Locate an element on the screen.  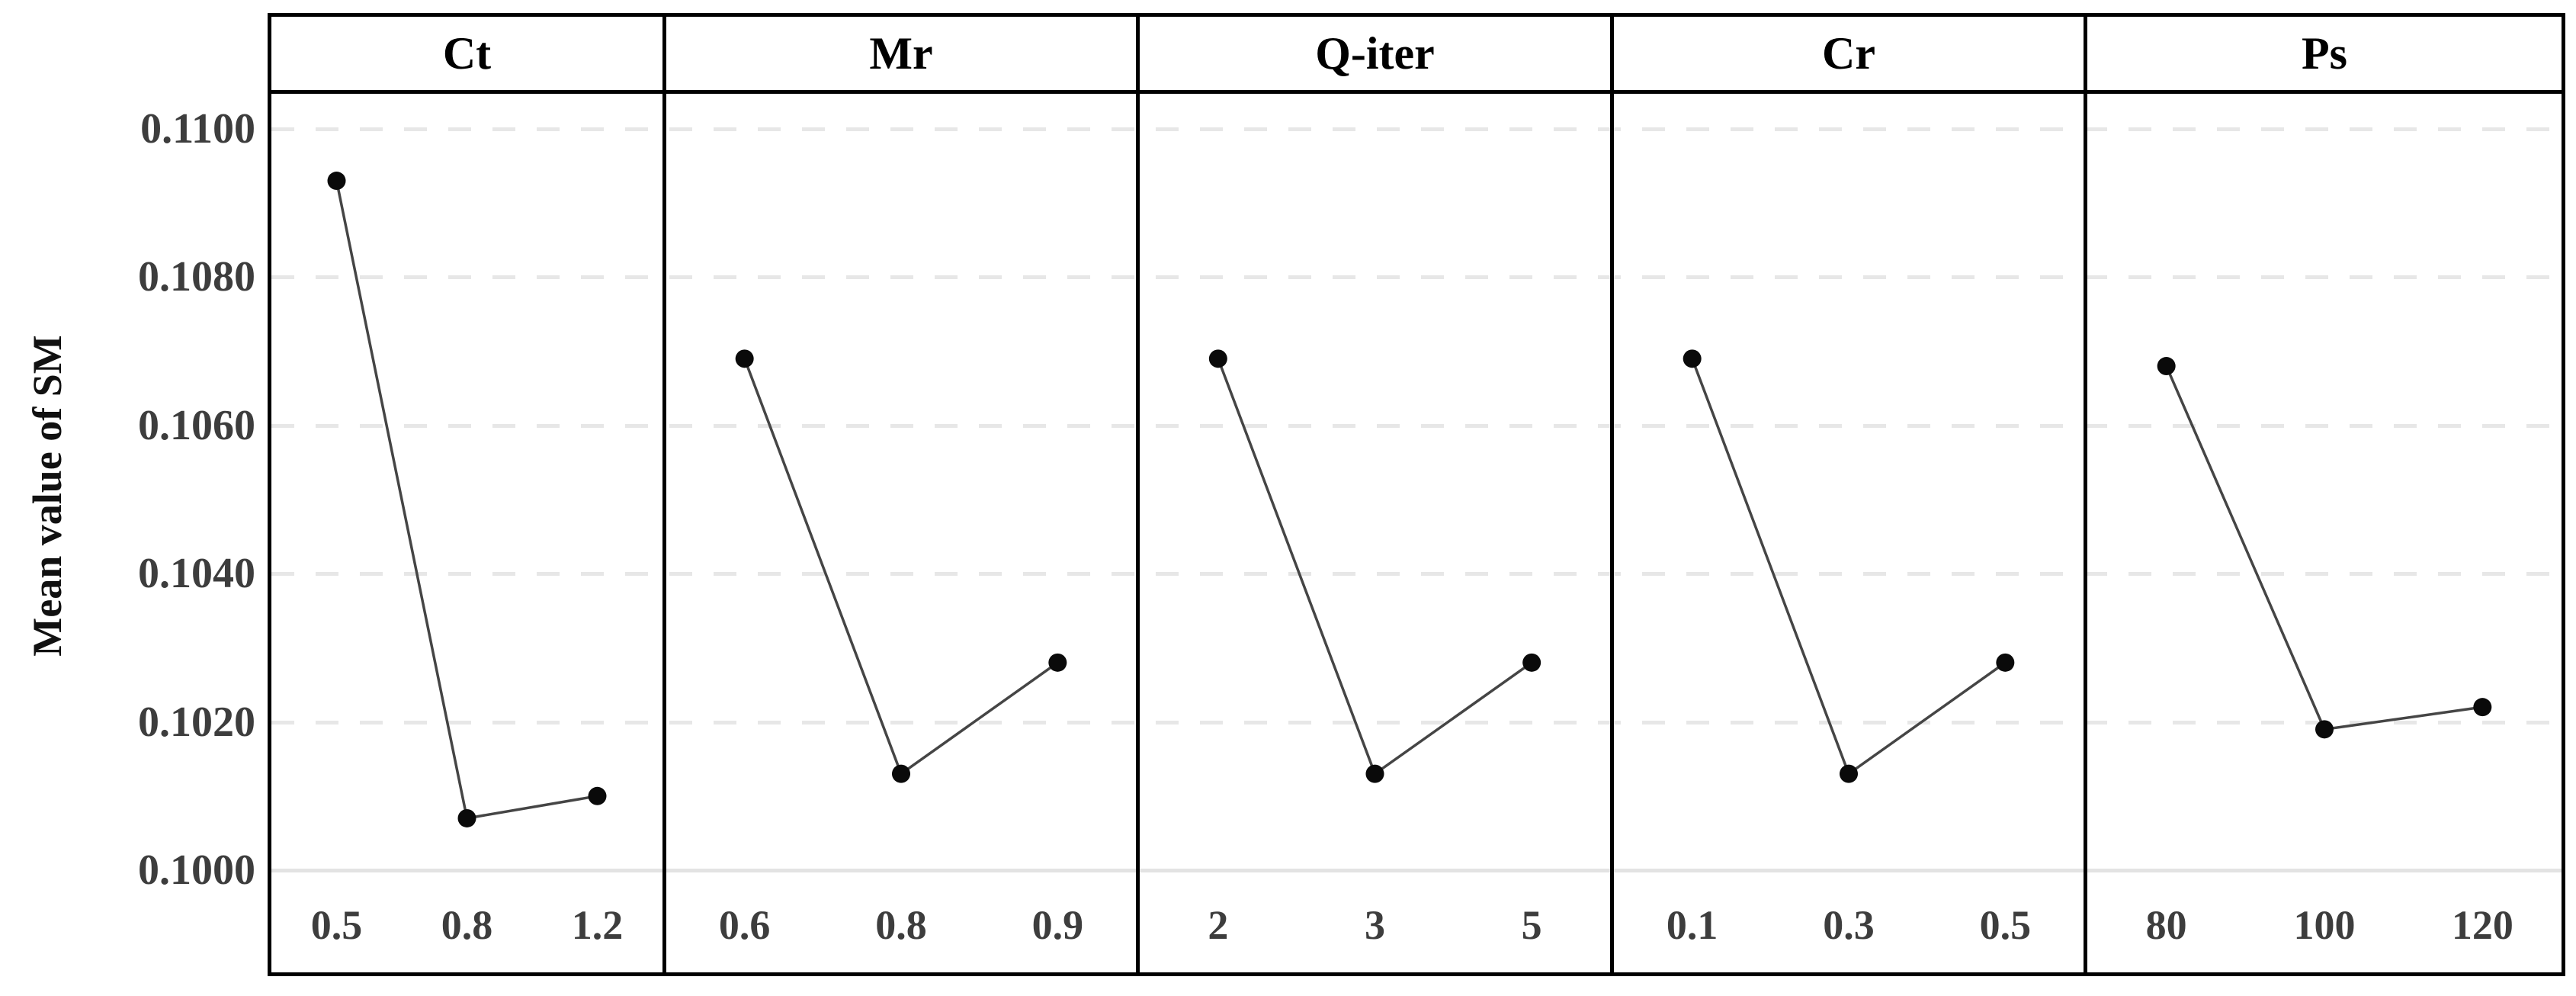
x-tick-label: 0.3 is located at coordinates (1849, 925).